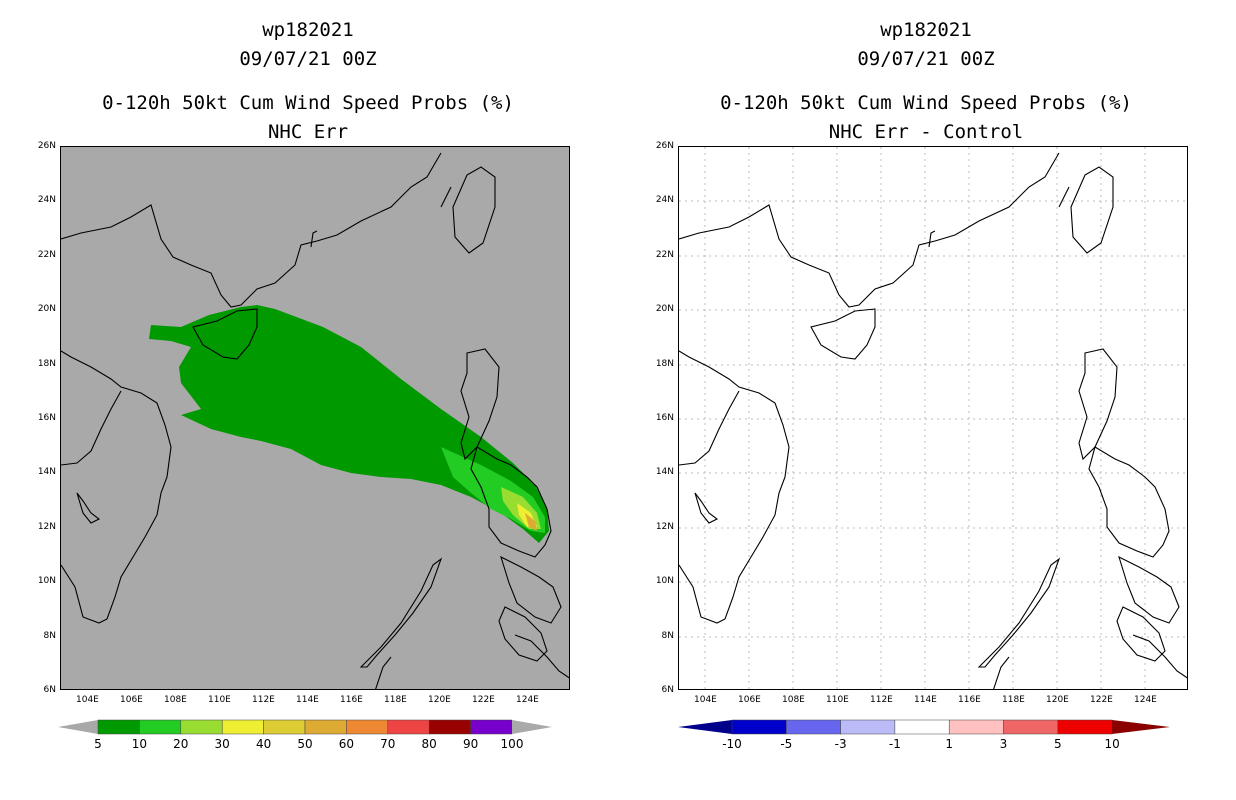  Describe the element at coordinates (532, 727) in the screenshot. I see `left-colorbar-high-end` at that location.